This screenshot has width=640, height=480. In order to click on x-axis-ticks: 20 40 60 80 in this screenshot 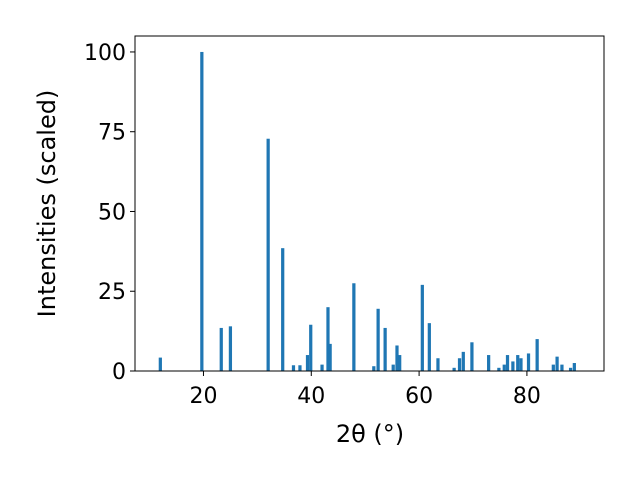, I will do `click(365, 390)`.